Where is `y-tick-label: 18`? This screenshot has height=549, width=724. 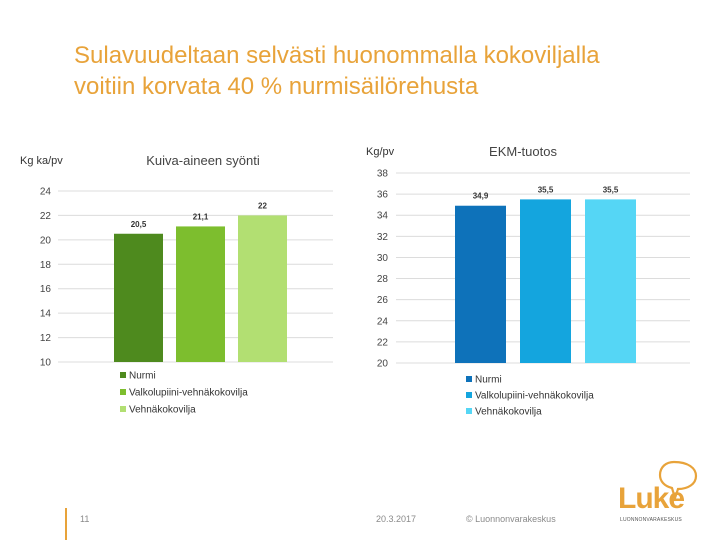 y-tick-label: 18 is located at coordinates (46, 265).